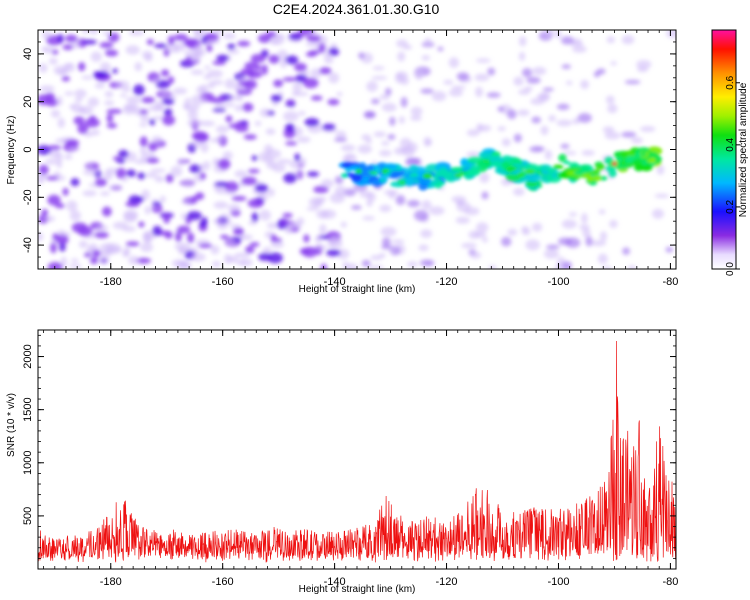 This screenshot has height=600, width=750. Describe the element at coordinates (356, 9) in the screenshot. I see `chart-title: C2E4.2024.361.01.30.G10` at that location.